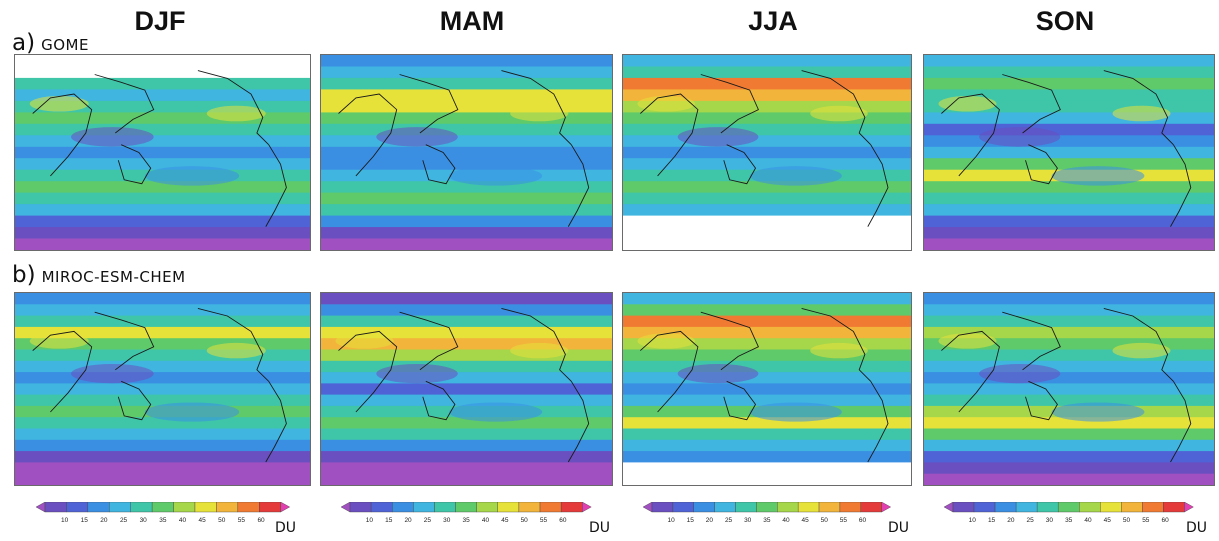 This screenshot has width=1219, height=541. What do you see at coordinates (1069, 152) in the screenshot?
I see `map-panel-a-son` at bounding box center [1069, 152].